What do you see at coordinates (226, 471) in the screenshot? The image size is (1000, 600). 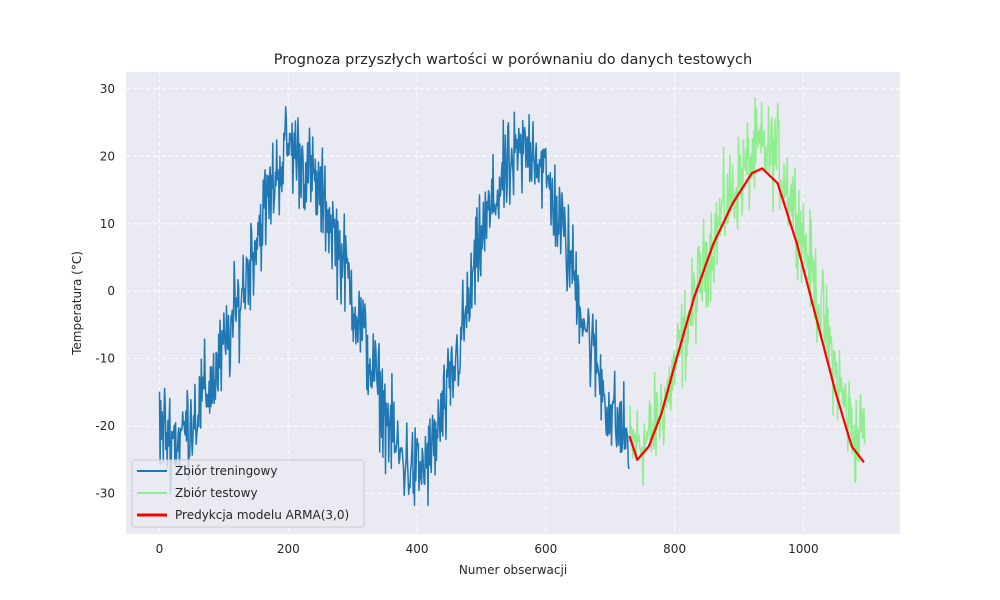 I see `legend-label-training: Zbiór treningowy` at bounding box center [226, 471].